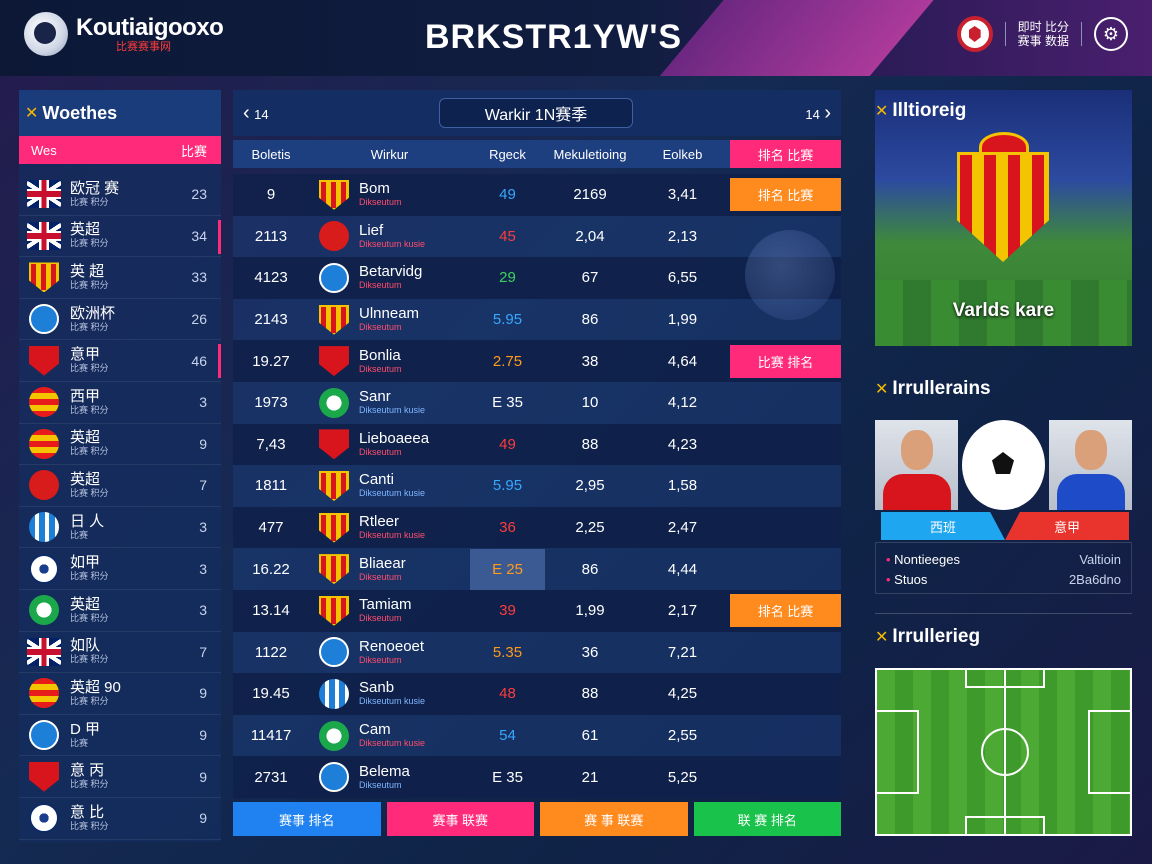 The width and height of the screenshot is (1152, 864). I want to click on settings-icon: ⚙, so click(1111, 33).